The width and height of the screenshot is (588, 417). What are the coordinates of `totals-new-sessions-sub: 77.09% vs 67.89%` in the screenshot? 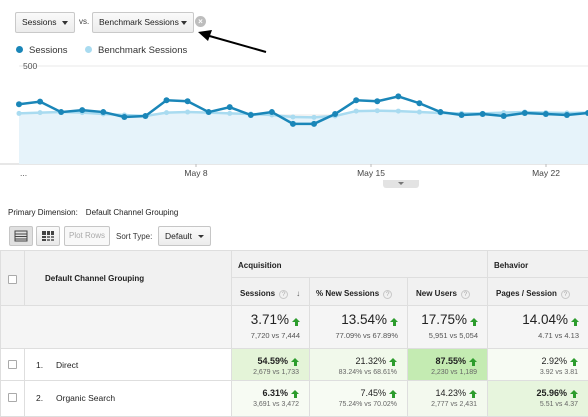 It's located at (366, 335).